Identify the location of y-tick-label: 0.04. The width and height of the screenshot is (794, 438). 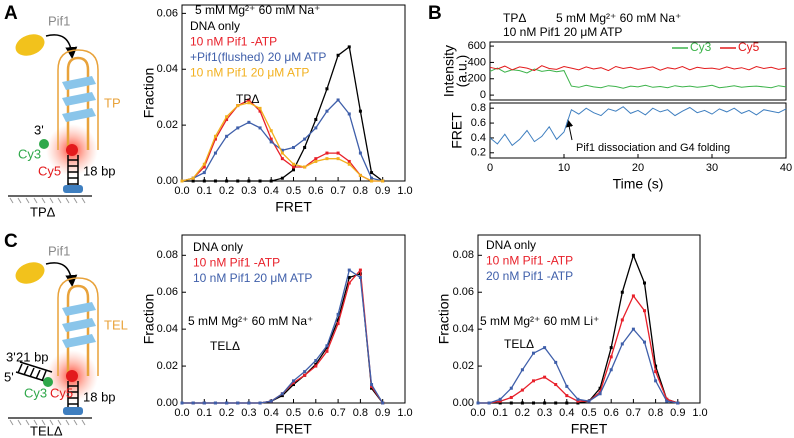
(167, 69).